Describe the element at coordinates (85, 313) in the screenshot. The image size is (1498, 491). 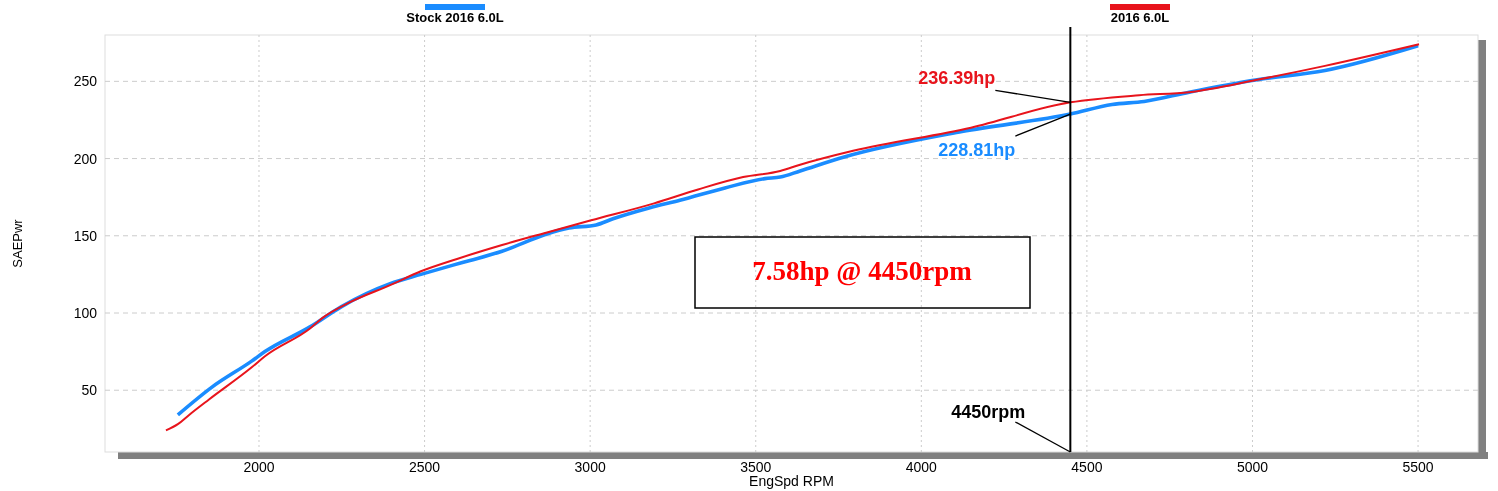
I see `y-tick-label: 100` at that location.